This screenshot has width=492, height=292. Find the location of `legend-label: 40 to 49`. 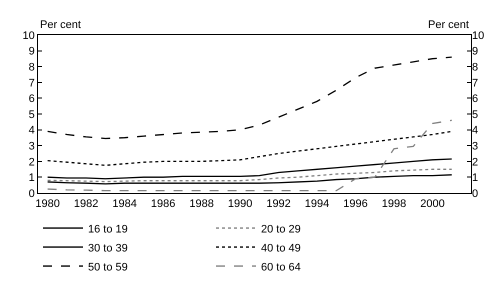

legend-label: 40 to 49 is located at coordinates (281, 248).